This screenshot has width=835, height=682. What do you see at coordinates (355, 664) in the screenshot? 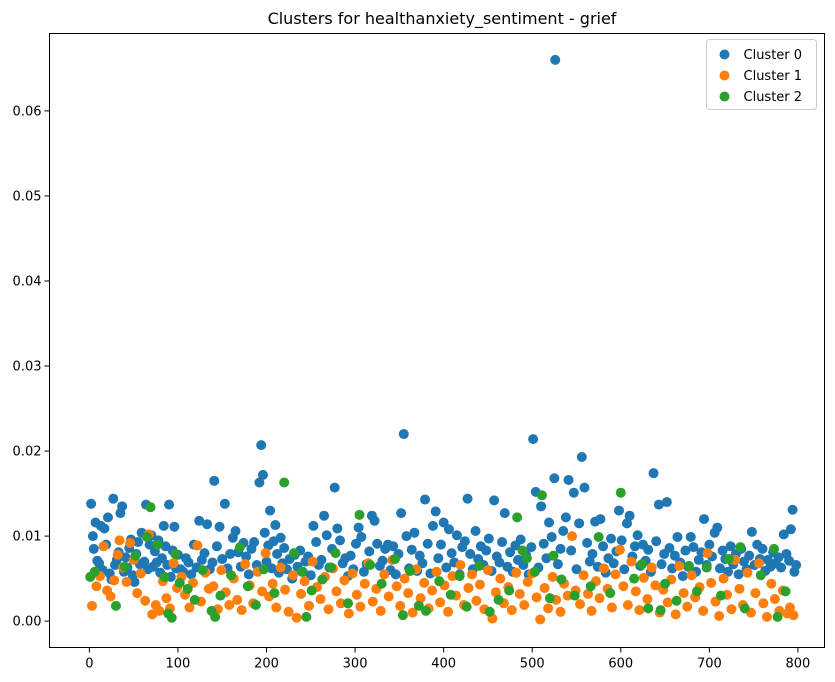
I see `x-tick-label: 300` at bounding box center [355, 664].